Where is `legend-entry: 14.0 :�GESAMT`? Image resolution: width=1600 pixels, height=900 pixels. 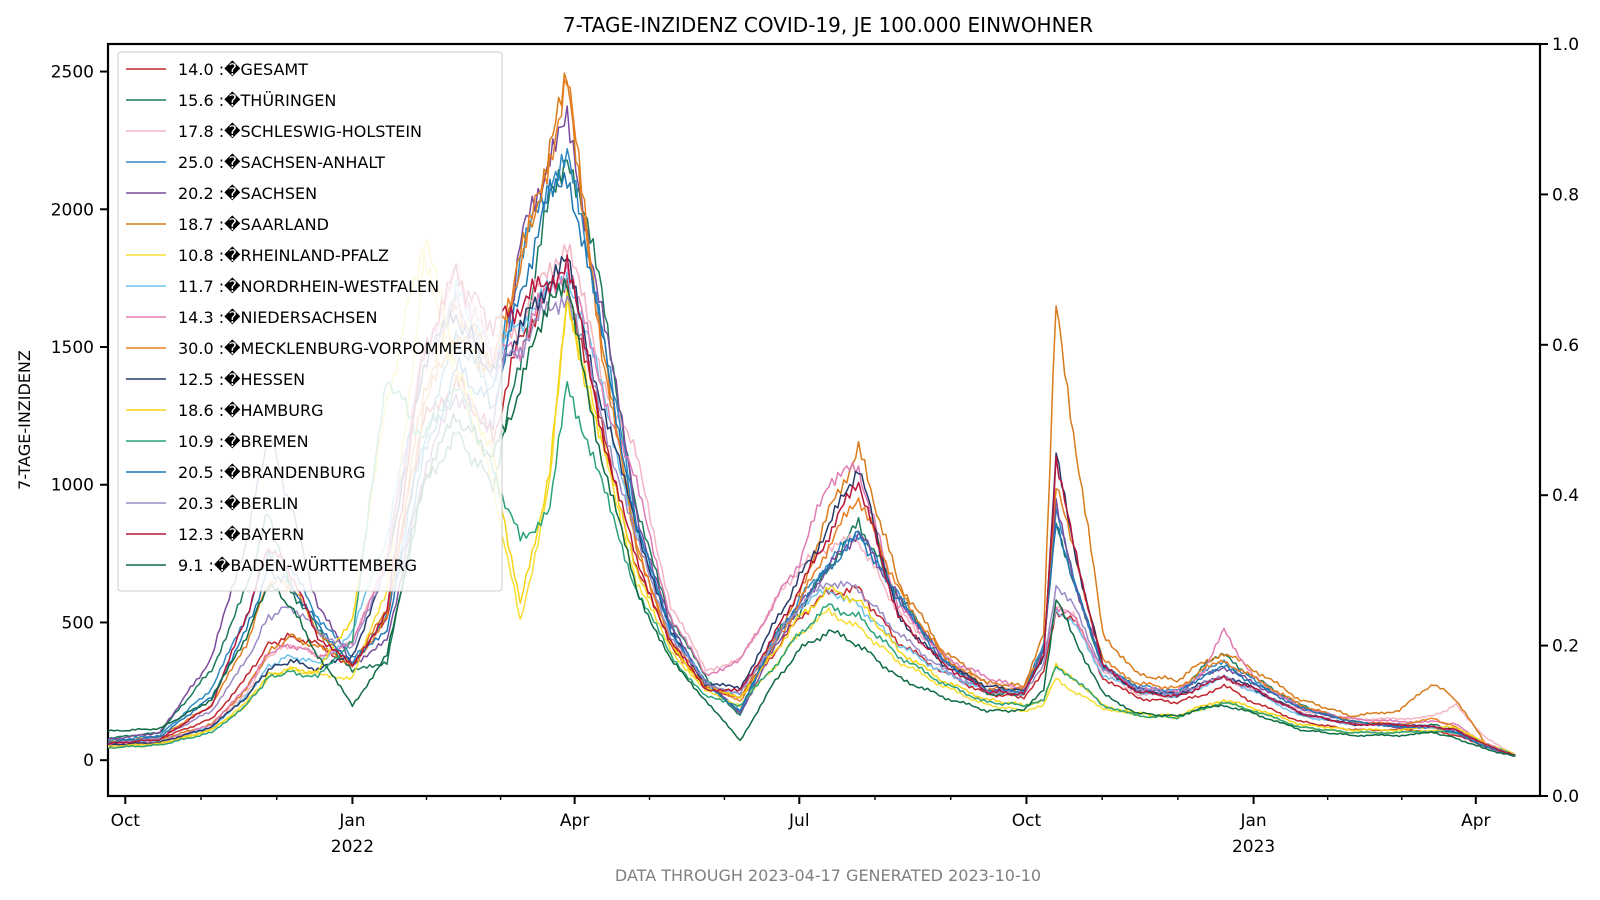
legend-entry: 14.0 :�GESAMT is located at coordinates (243, 69).